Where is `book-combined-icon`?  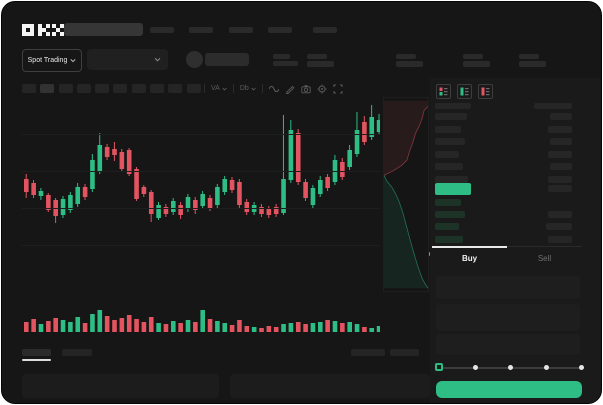 book-combined-icon is located at coordinates (443, 91).